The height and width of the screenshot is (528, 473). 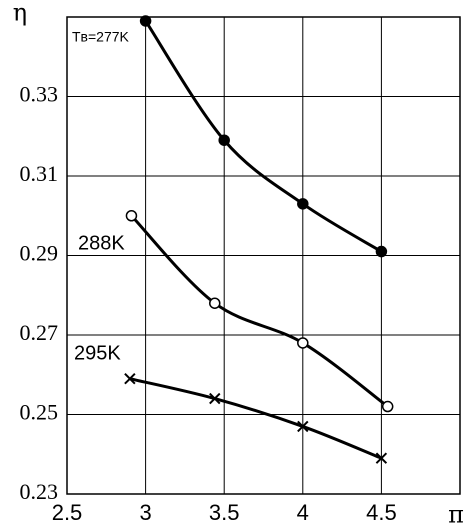 What do you see at coordinates (101, 243) in the screenshot?
I see `series-label: 288K` at bounding box center [101, 243].